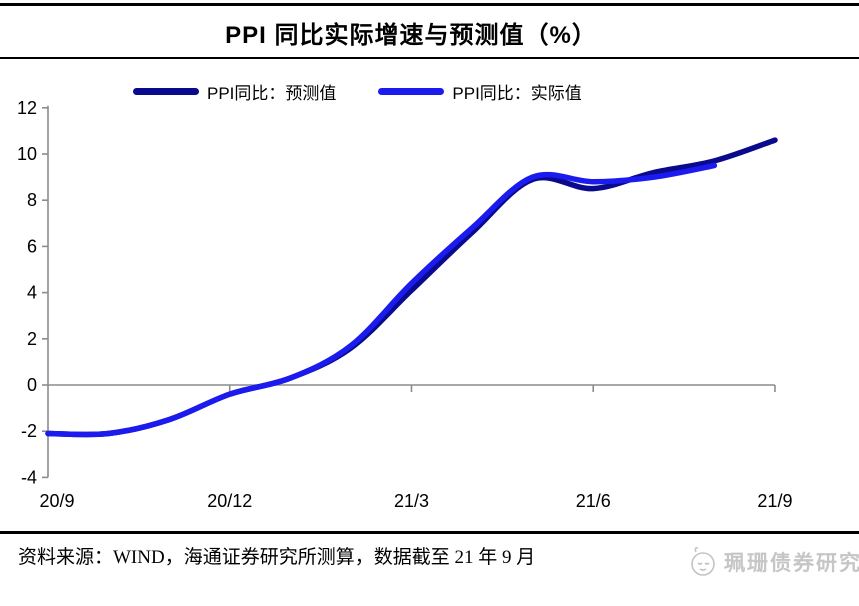  I want to click on legend-item-actual: PPI同比：实际值, so click(480, 91).